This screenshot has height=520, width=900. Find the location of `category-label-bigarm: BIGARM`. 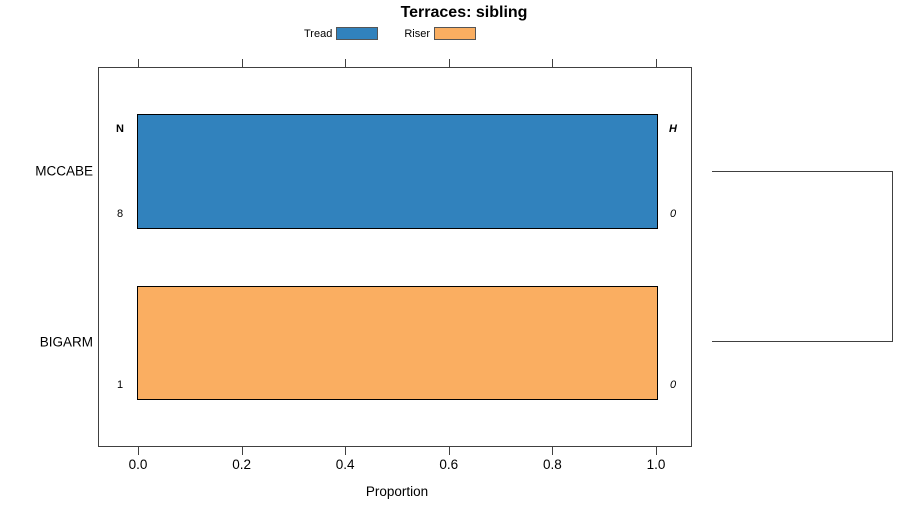

category-label-bigarm: BIGARM is located at coordinates (66, 342).